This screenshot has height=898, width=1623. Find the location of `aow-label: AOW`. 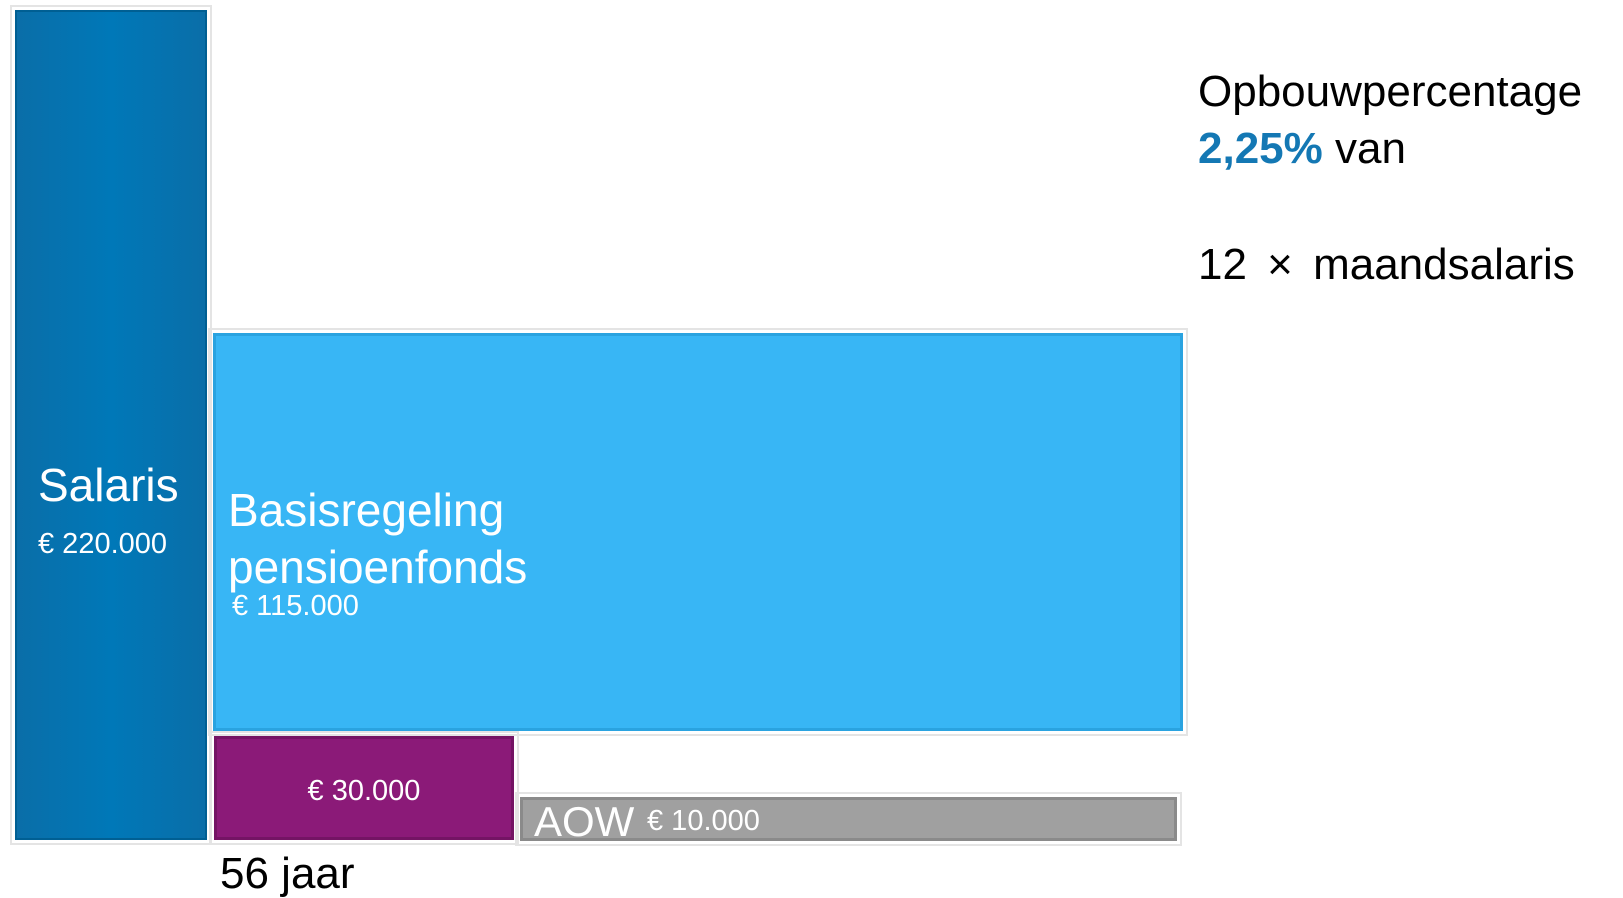

aow-label: AOW is located at coordinates (584, 821).